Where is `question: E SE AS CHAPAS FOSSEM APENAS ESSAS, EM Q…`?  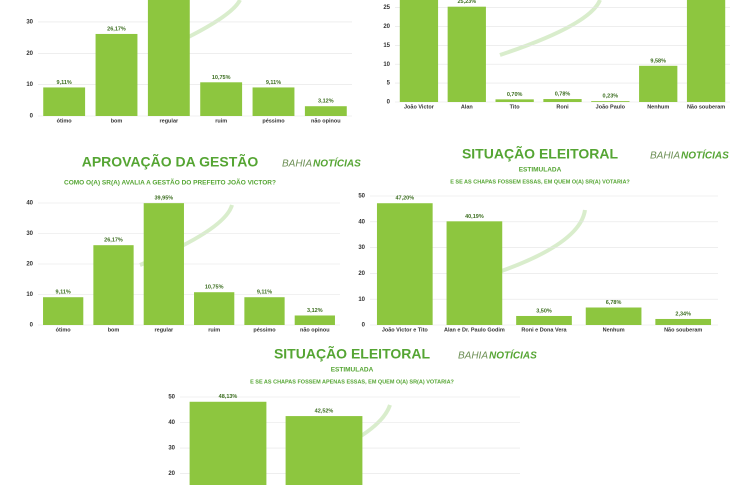
question: E SE AS CHAPAS FOSSEM APENAS ESSAS, EM Q… is located at coordinates (352, 382).